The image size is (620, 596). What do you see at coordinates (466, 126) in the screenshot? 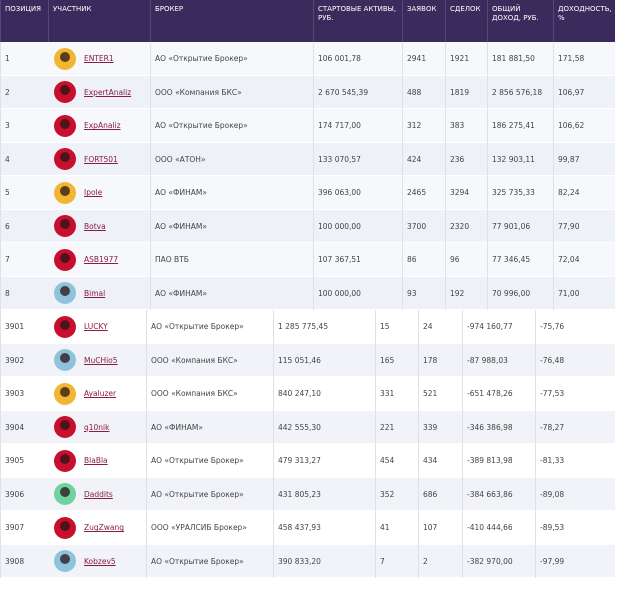
I see `table-cell: 383` at bounding box center [466, 126].